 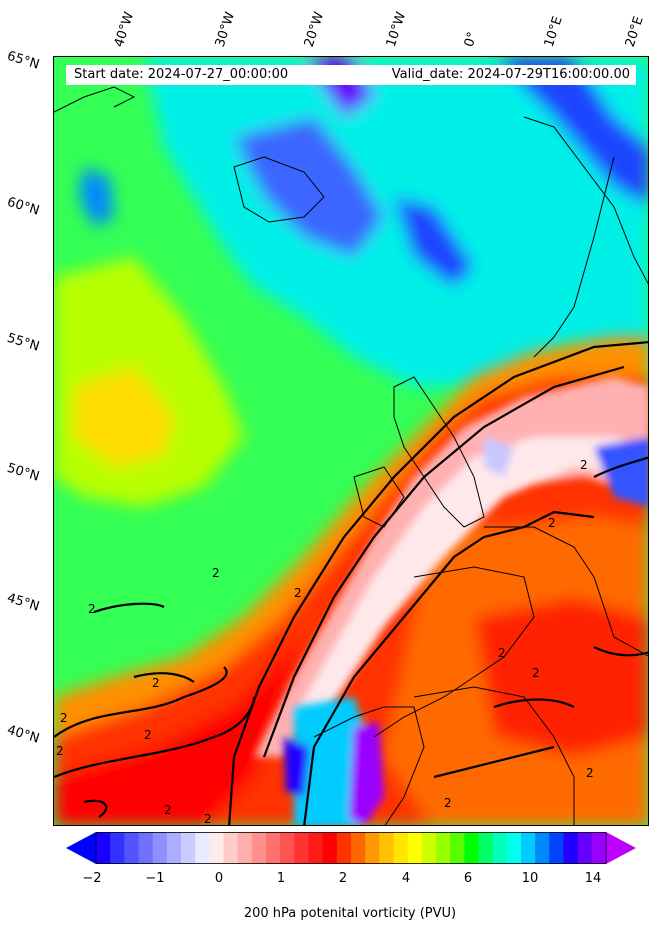 What do you see at coordinates (314, 29) in the screenshot?
I see `longitude-label: 20°W` at bounding box center [314, 29].